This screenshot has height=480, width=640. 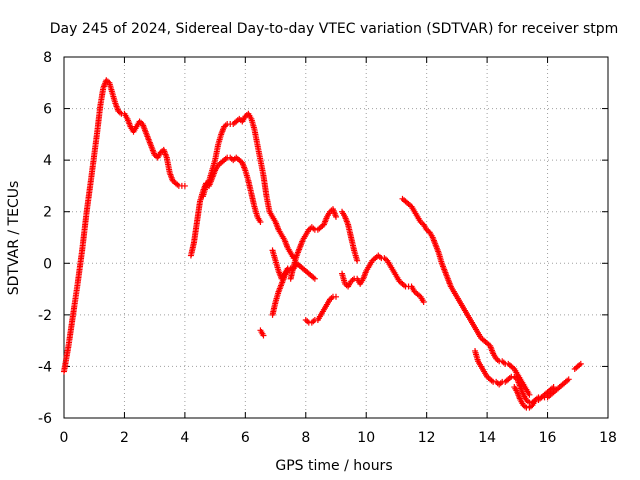 What do you see at coordinates (184, 438) in the screenshot?
I see `x-tick-label: 4` at bounding box center [184, 438].